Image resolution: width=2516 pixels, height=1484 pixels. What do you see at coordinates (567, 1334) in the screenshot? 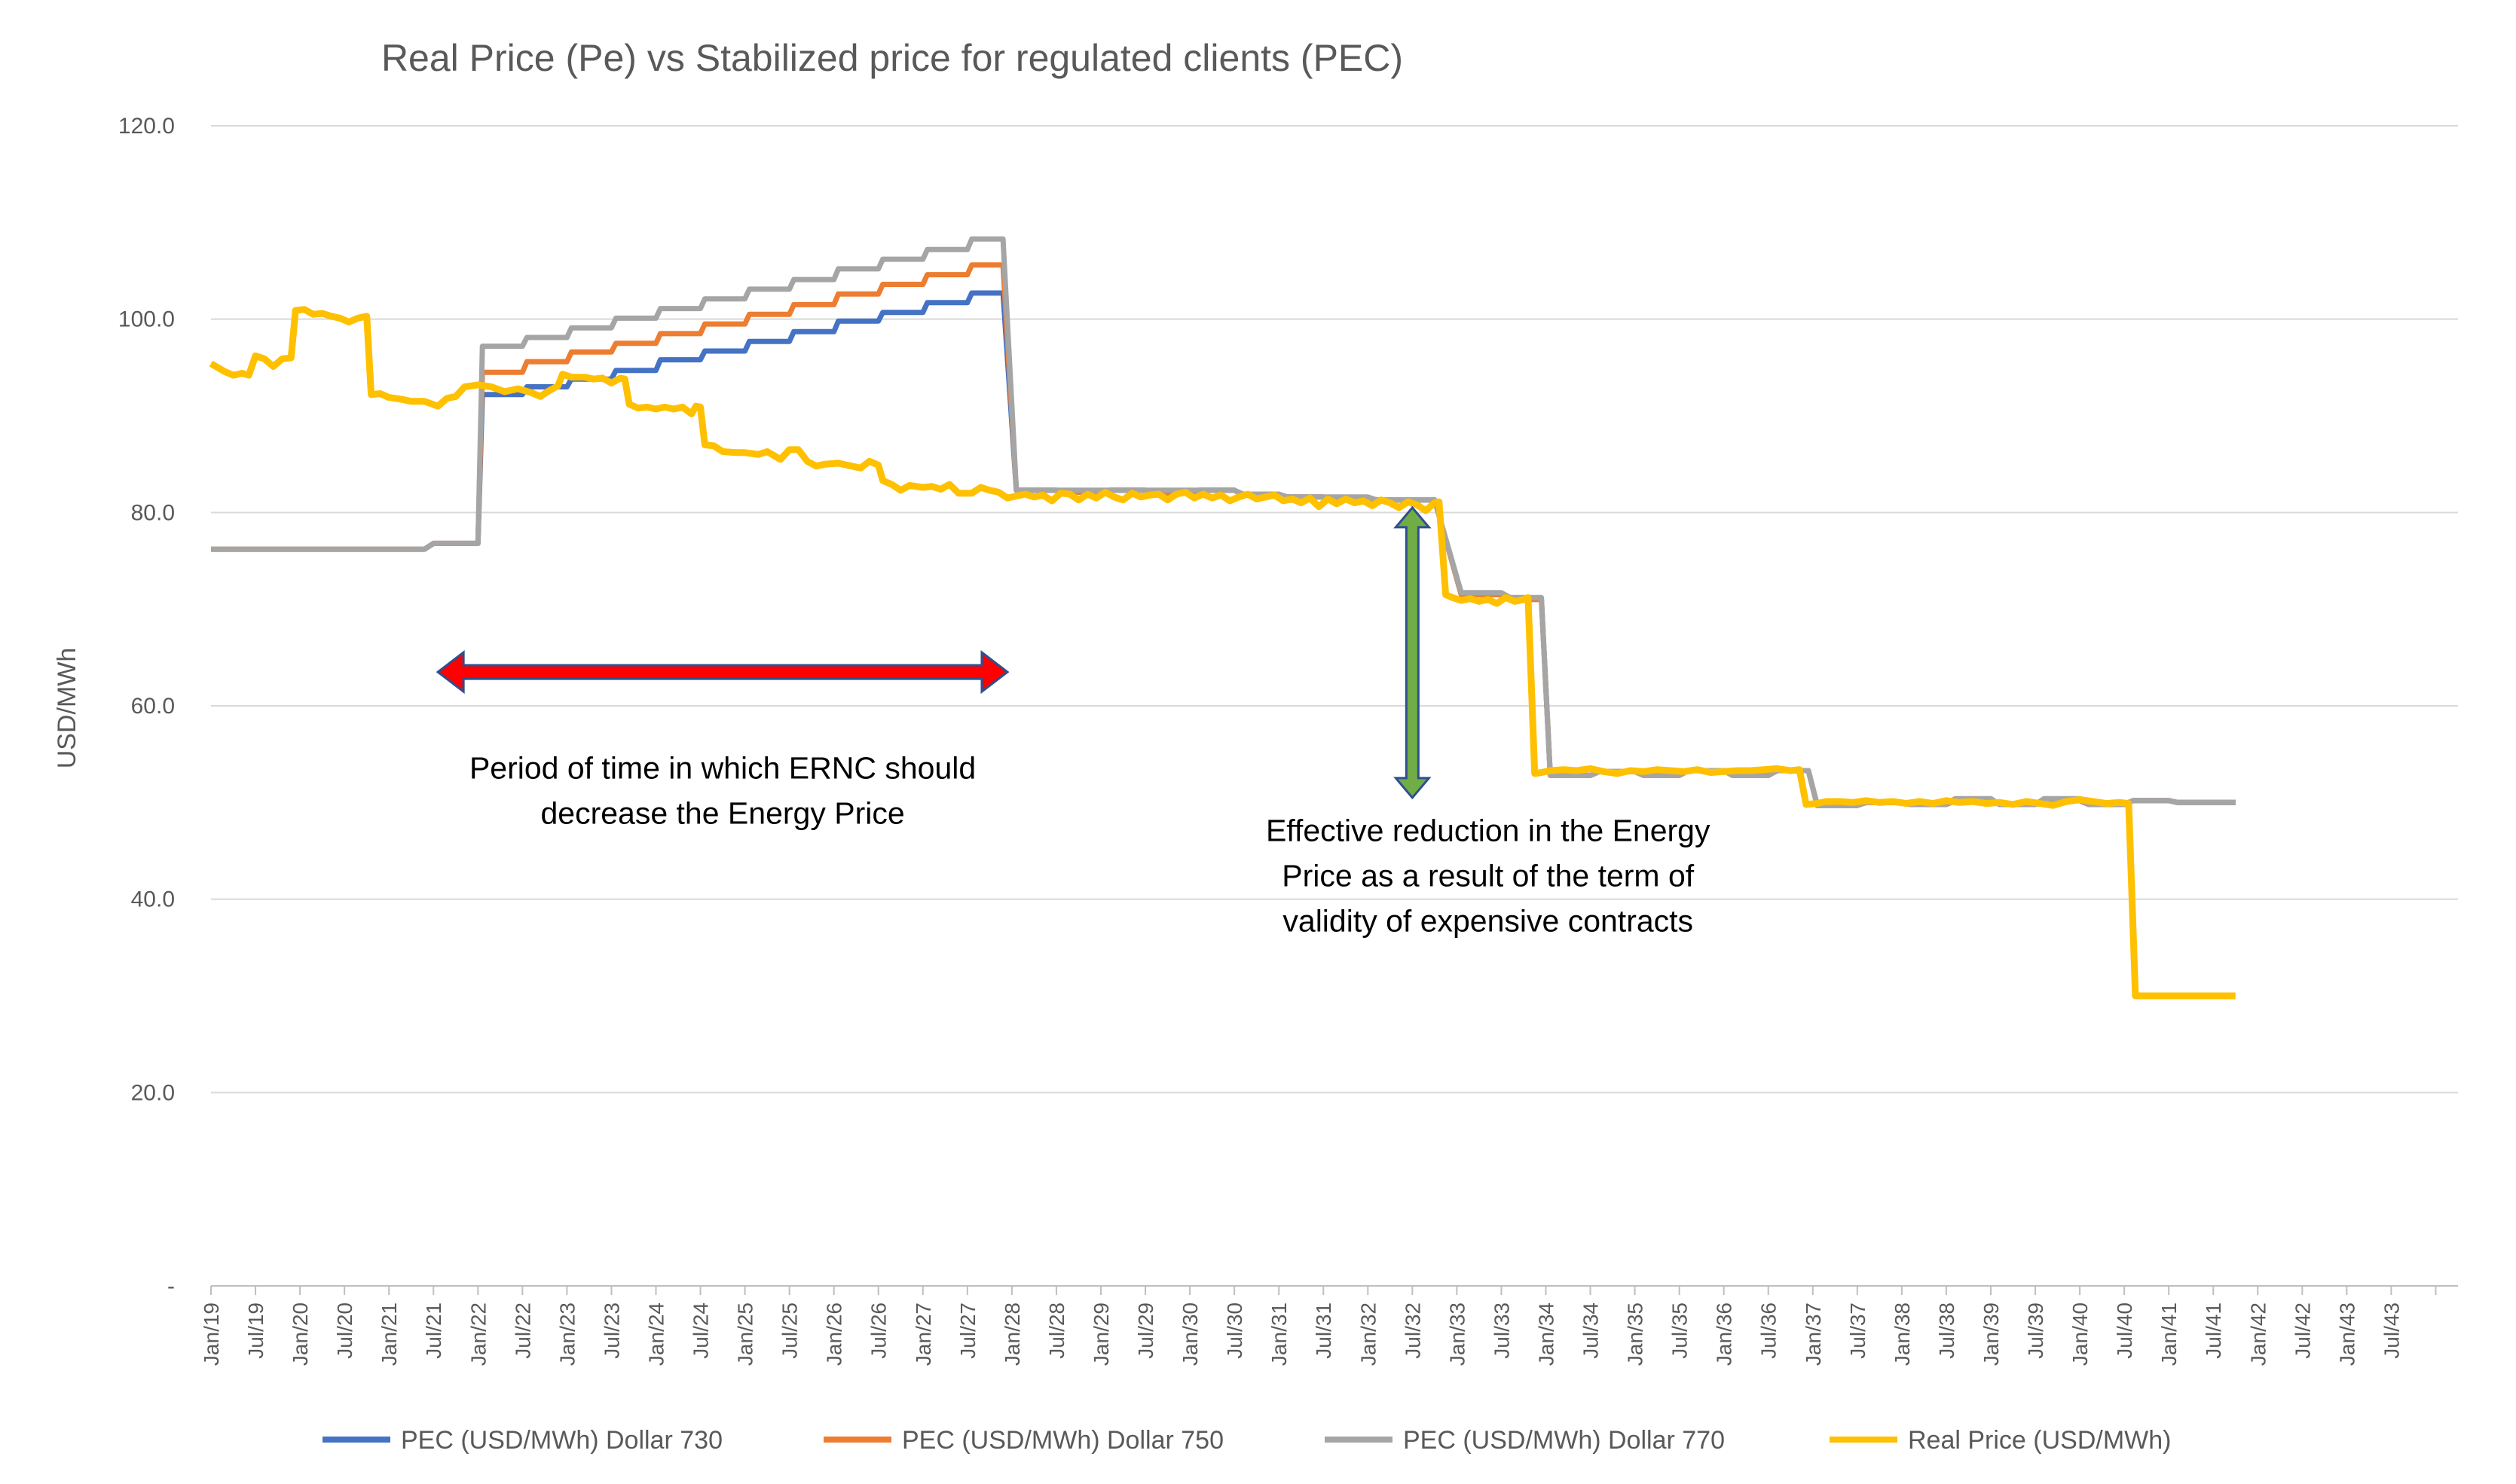
I see `x-tick-label: Jan/23` at bounding box center [567, 1334].